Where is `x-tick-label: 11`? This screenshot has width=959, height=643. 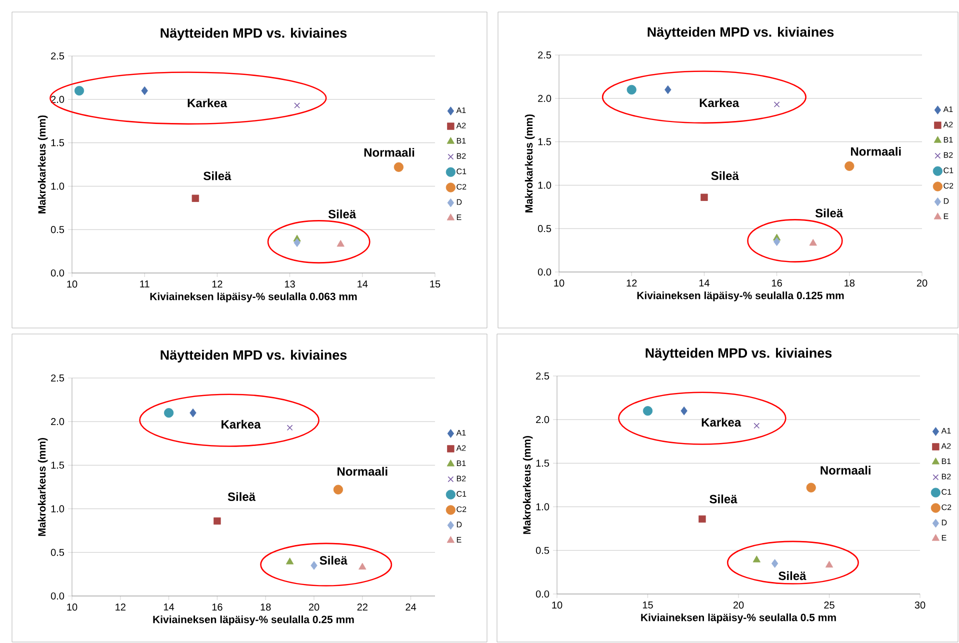
x-tick-label: 11 is located at coordinates (145, 284).